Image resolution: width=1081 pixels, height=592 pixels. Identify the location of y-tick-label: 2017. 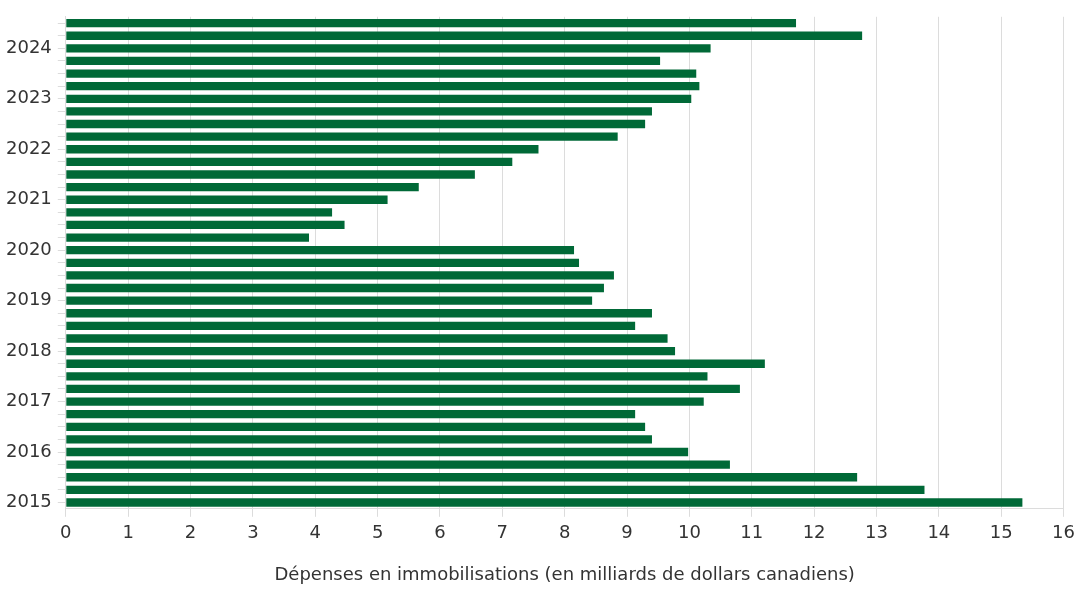
(29, 400).